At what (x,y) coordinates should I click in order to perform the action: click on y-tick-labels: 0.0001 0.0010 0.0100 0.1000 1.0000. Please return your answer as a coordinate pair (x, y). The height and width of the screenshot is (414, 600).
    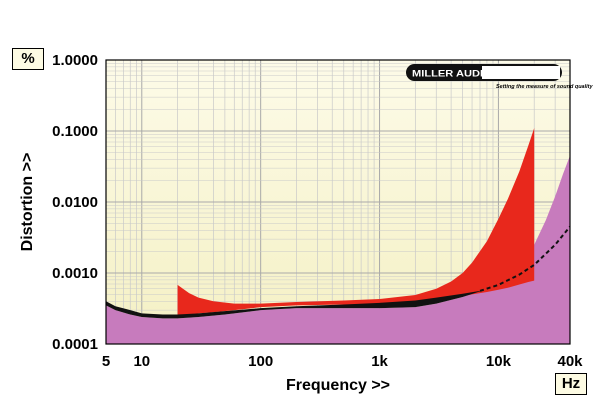
    Looking at the image, I should click on (75, 202).